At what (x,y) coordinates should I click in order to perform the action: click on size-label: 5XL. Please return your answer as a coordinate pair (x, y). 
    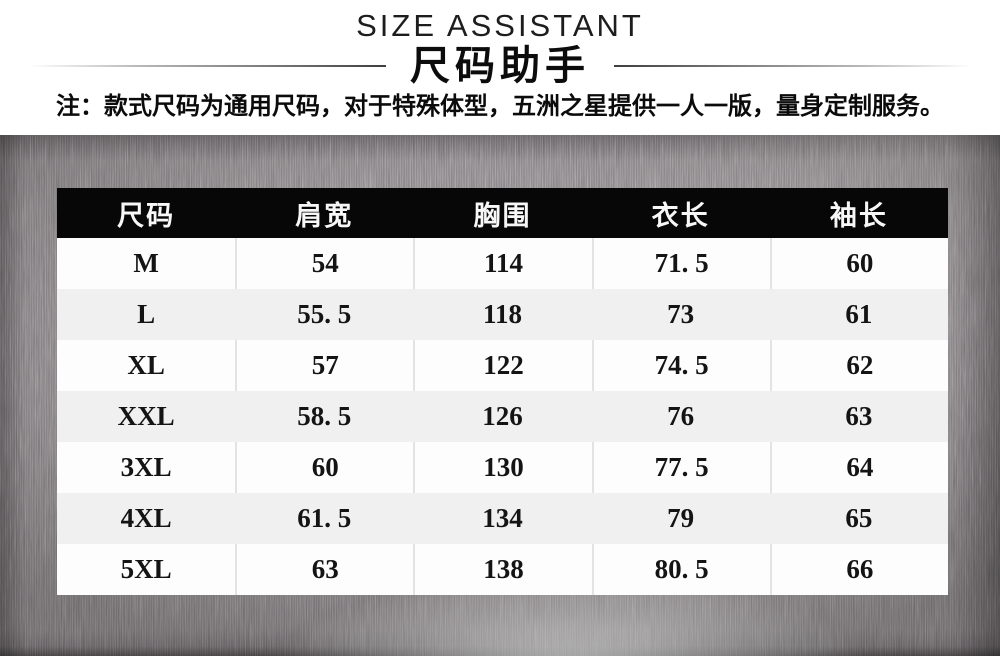
    Looking at the image, I should click on (146, 569).